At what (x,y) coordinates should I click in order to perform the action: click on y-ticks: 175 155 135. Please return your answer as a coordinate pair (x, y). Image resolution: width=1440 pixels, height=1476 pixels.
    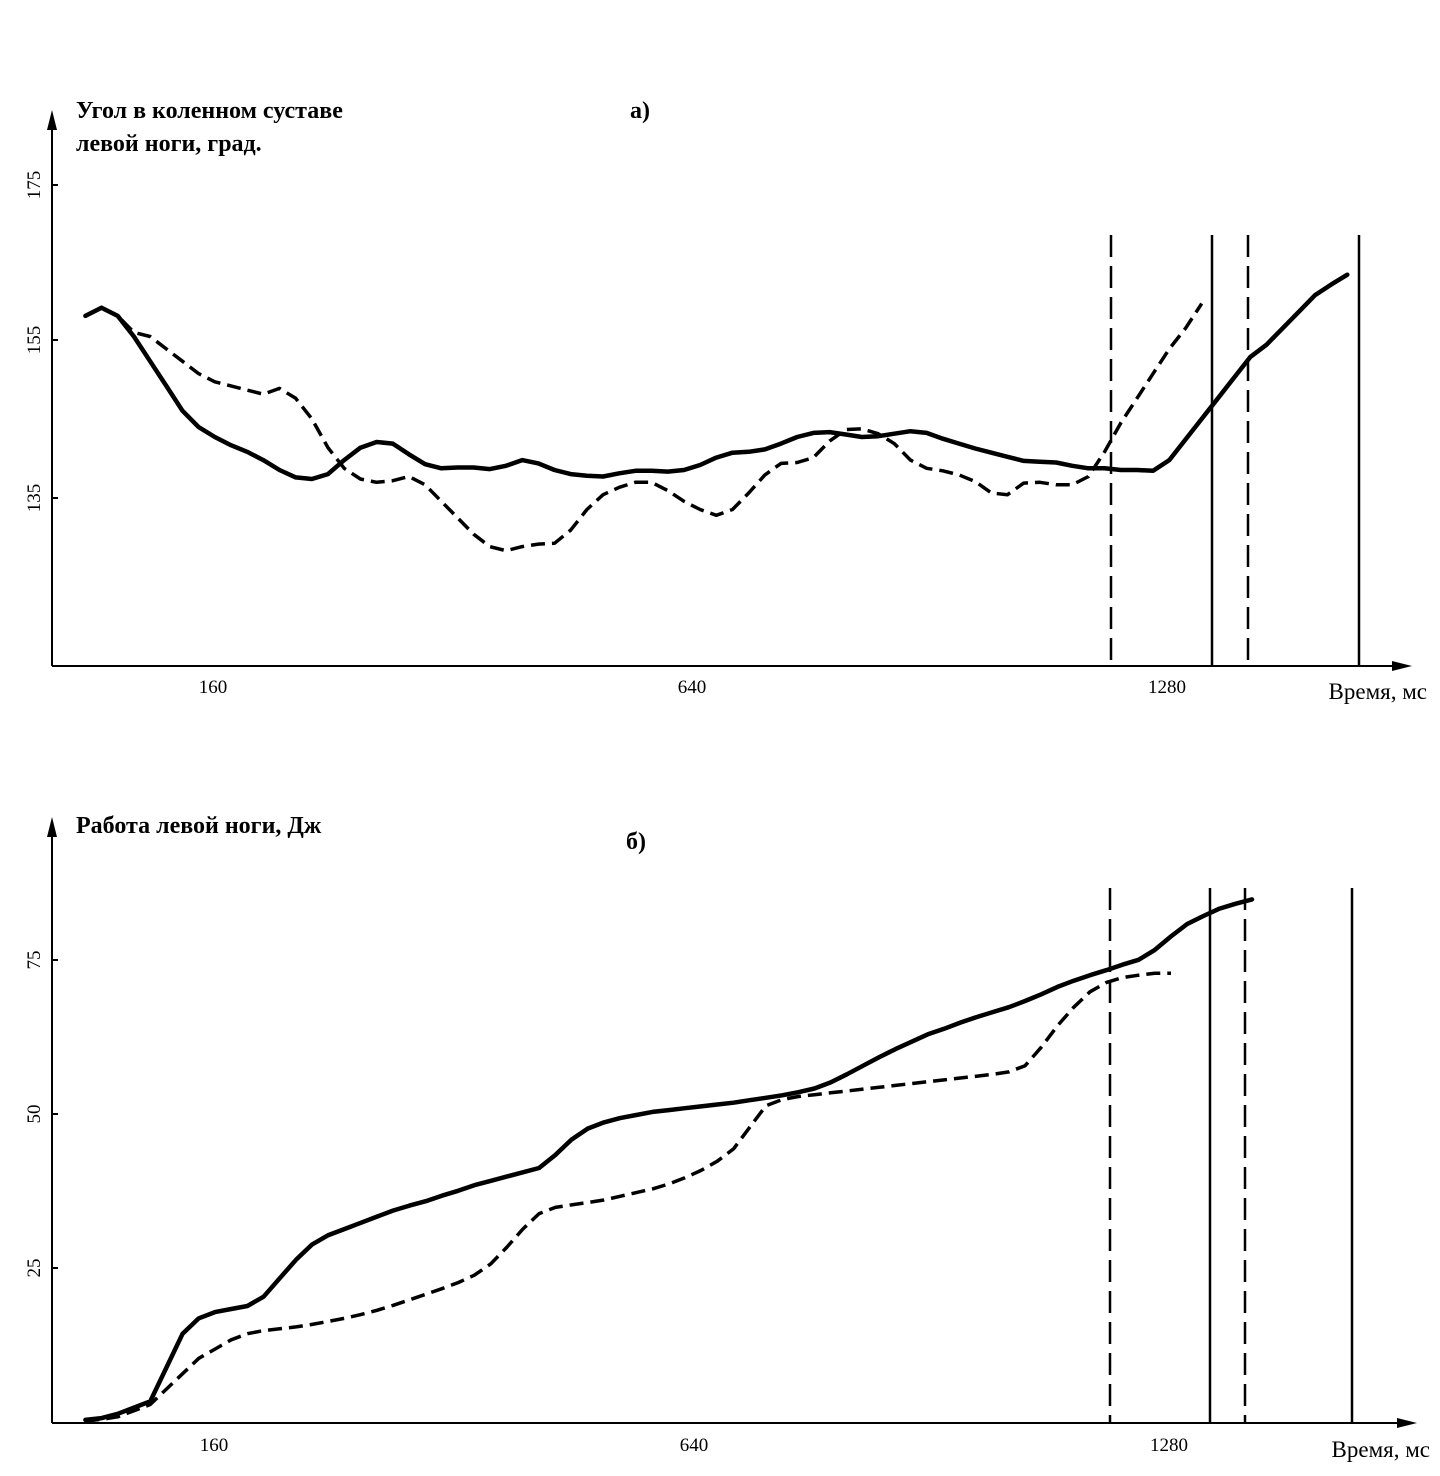
    Looking at the image, I should click on (41, 342).